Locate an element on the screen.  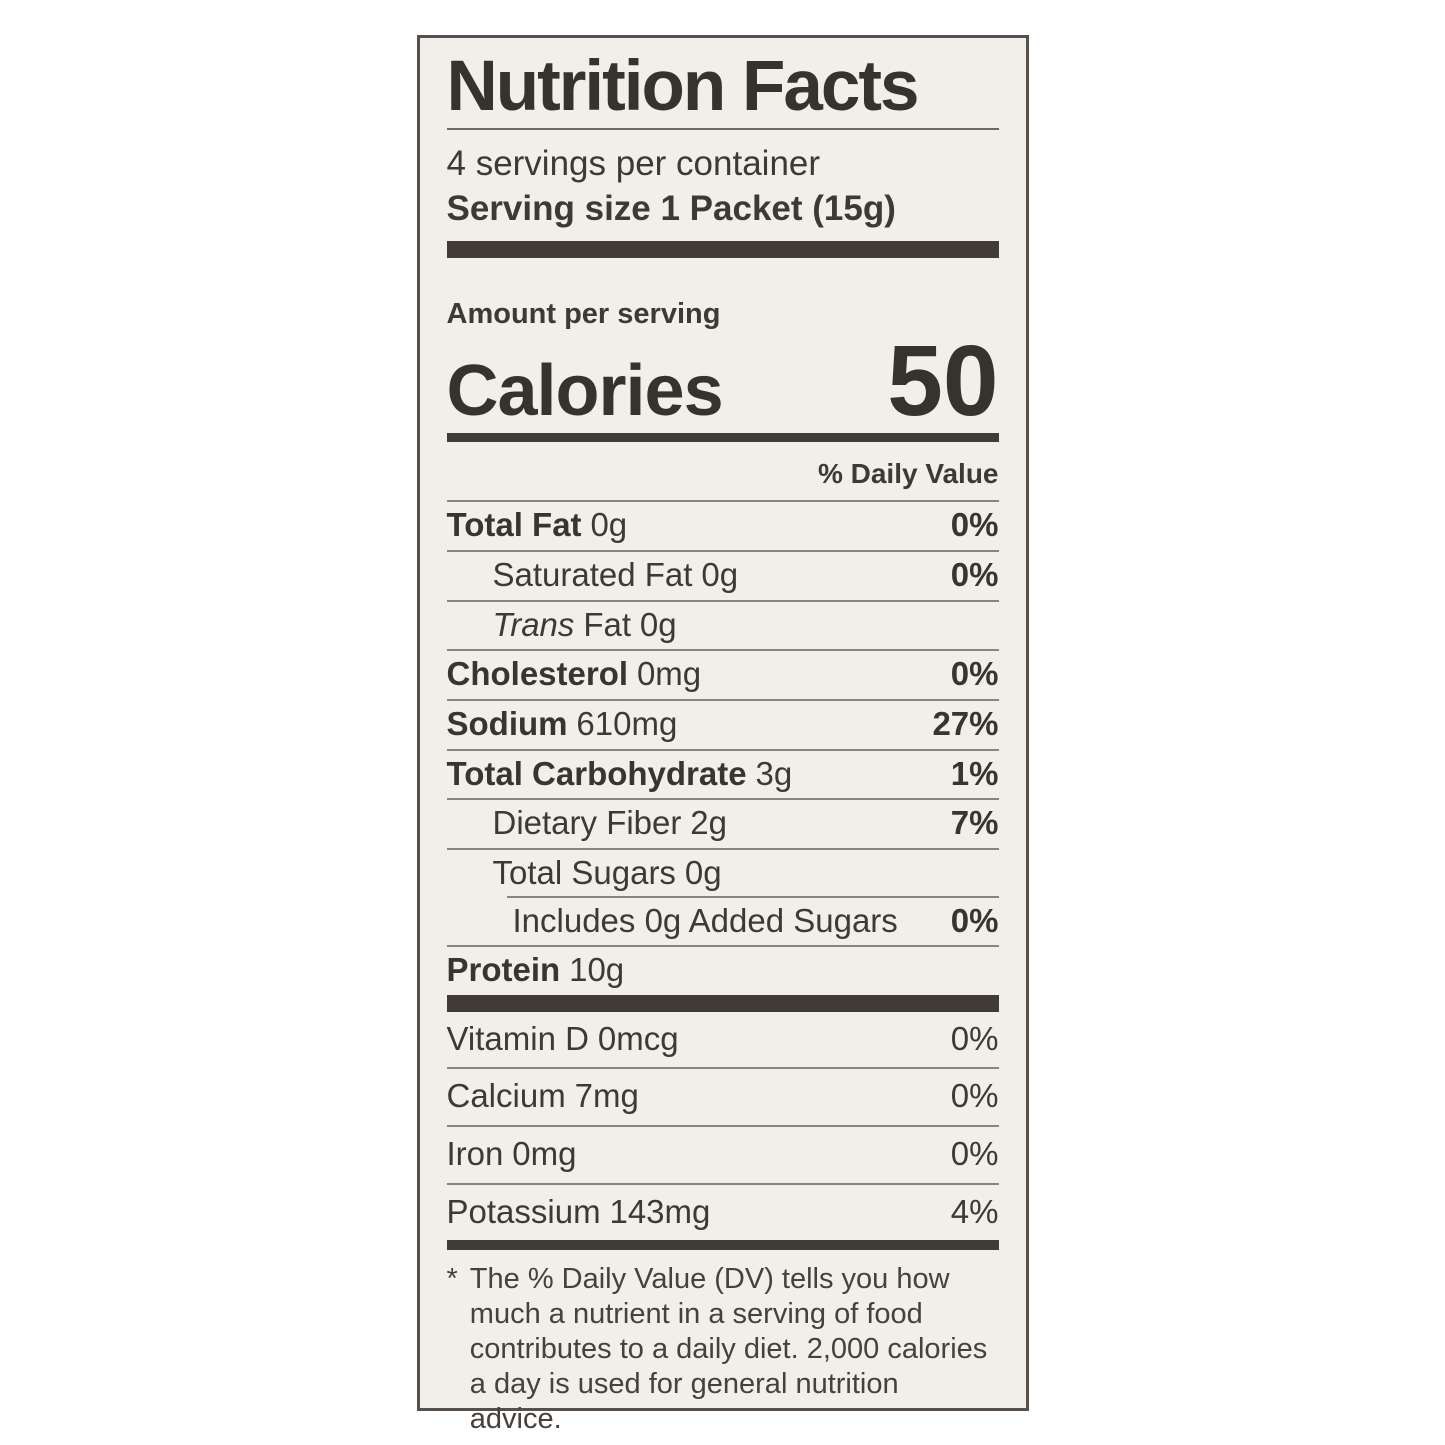
nutrient-row-dietary-fiber: Dietary Fiber 2g 7% is located at coordinates (722, 825).